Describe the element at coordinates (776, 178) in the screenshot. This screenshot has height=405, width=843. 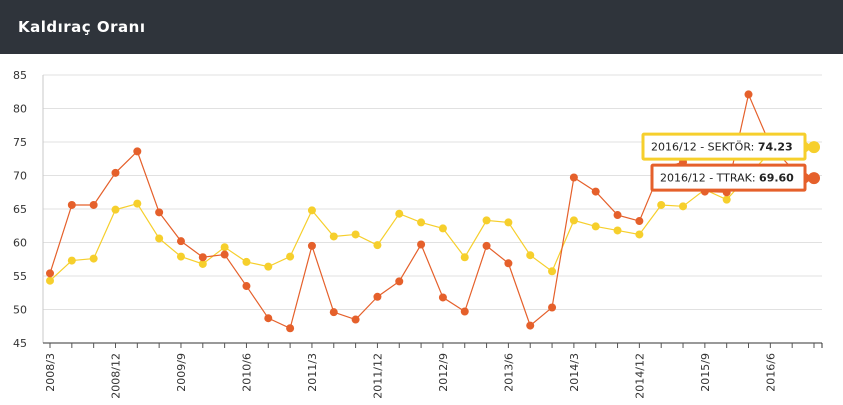
I see `tooltip-ttrak-value: 69.60` at that location.